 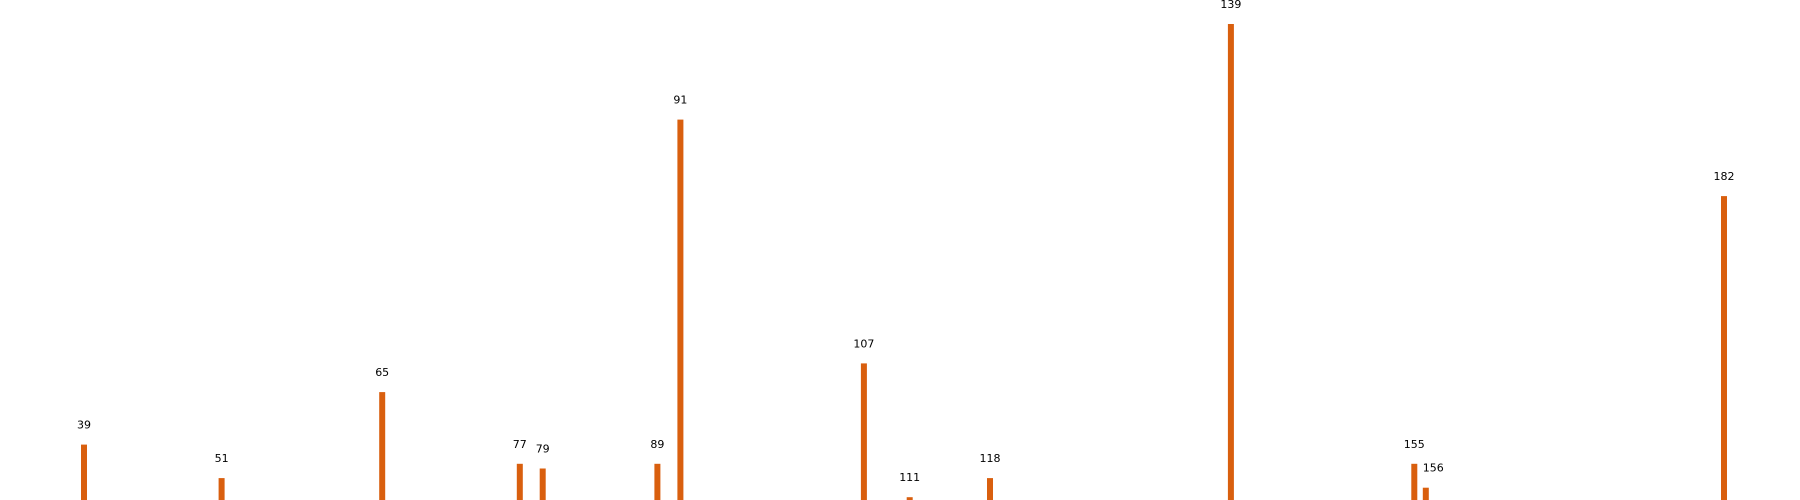 I want to click on peak-label-39: 39, so click(x=84, y=425).